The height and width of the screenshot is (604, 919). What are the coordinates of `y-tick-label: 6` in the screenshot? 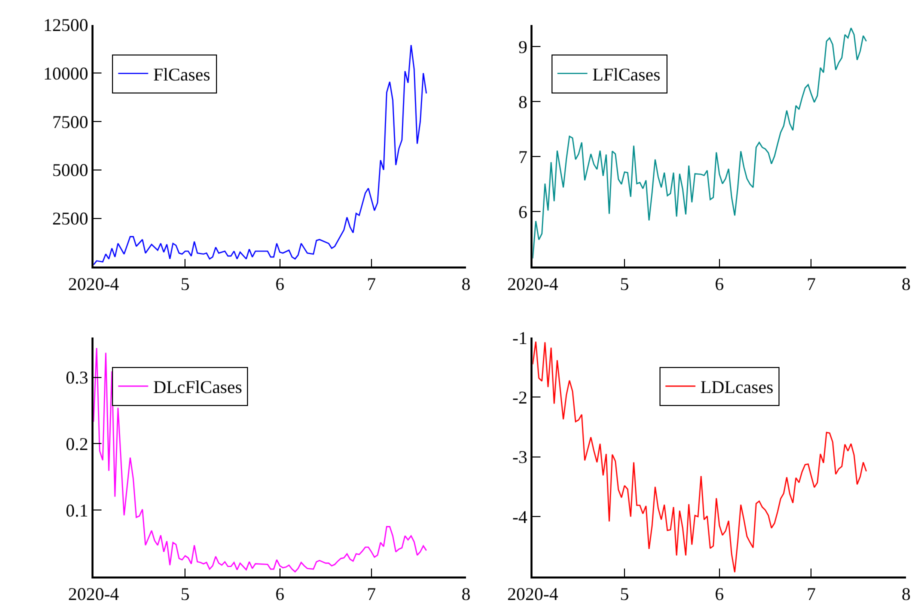 It's located at (523, 212).